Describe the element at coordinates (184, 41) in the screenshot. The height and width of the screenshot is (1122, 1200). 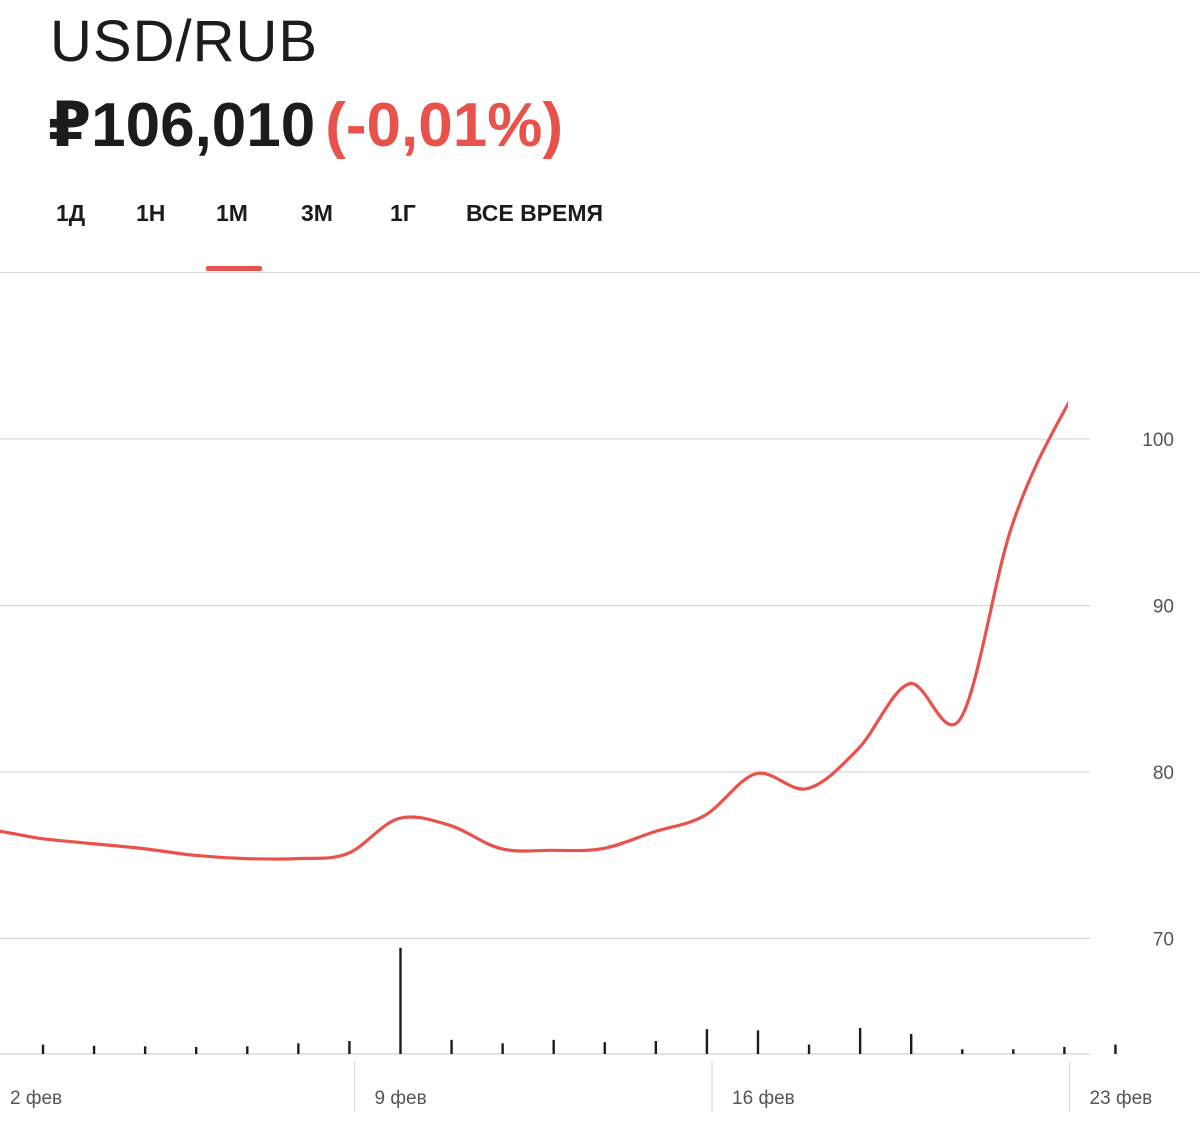
I see `pair-title: USD/RUB` at that location.